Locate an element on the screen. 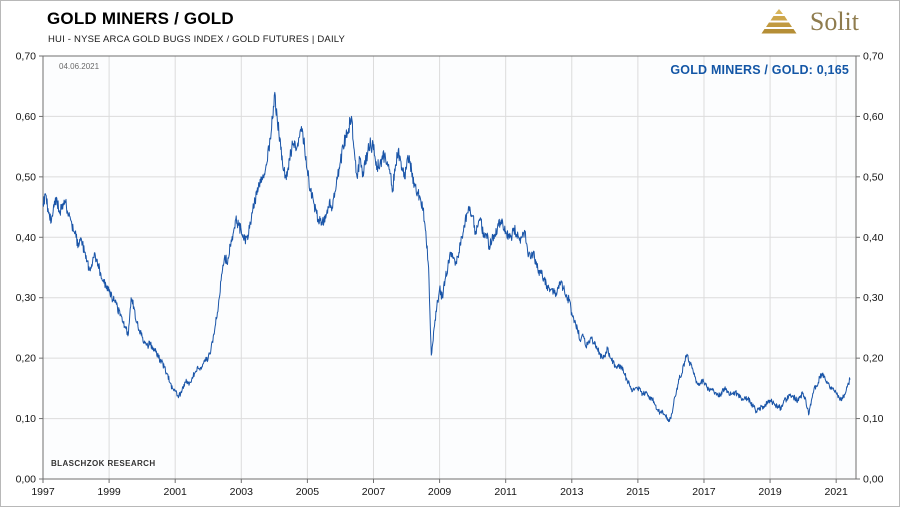 The height and width of the screenshot is (507, 900). x-axis-label: 2015 is located at coordinates (638, 492).